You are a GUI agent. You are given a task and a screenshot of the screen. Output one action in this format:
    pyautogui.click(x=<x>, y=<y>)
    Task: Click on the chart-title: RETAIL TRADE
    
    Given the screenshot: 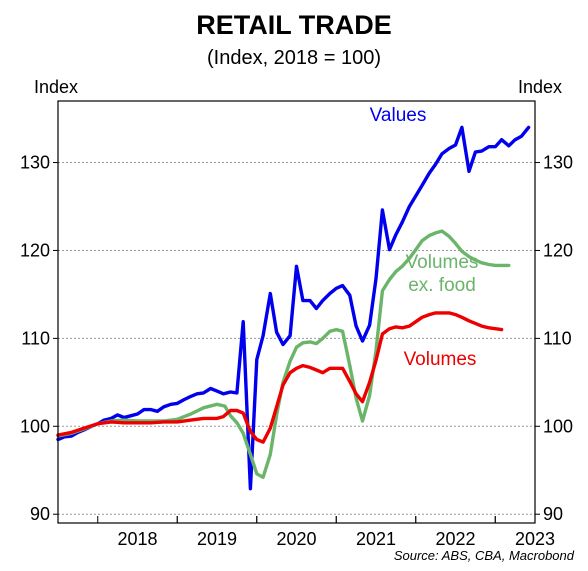 What is the action you would take?
    pyautogui.click(x=294, y=25)
    